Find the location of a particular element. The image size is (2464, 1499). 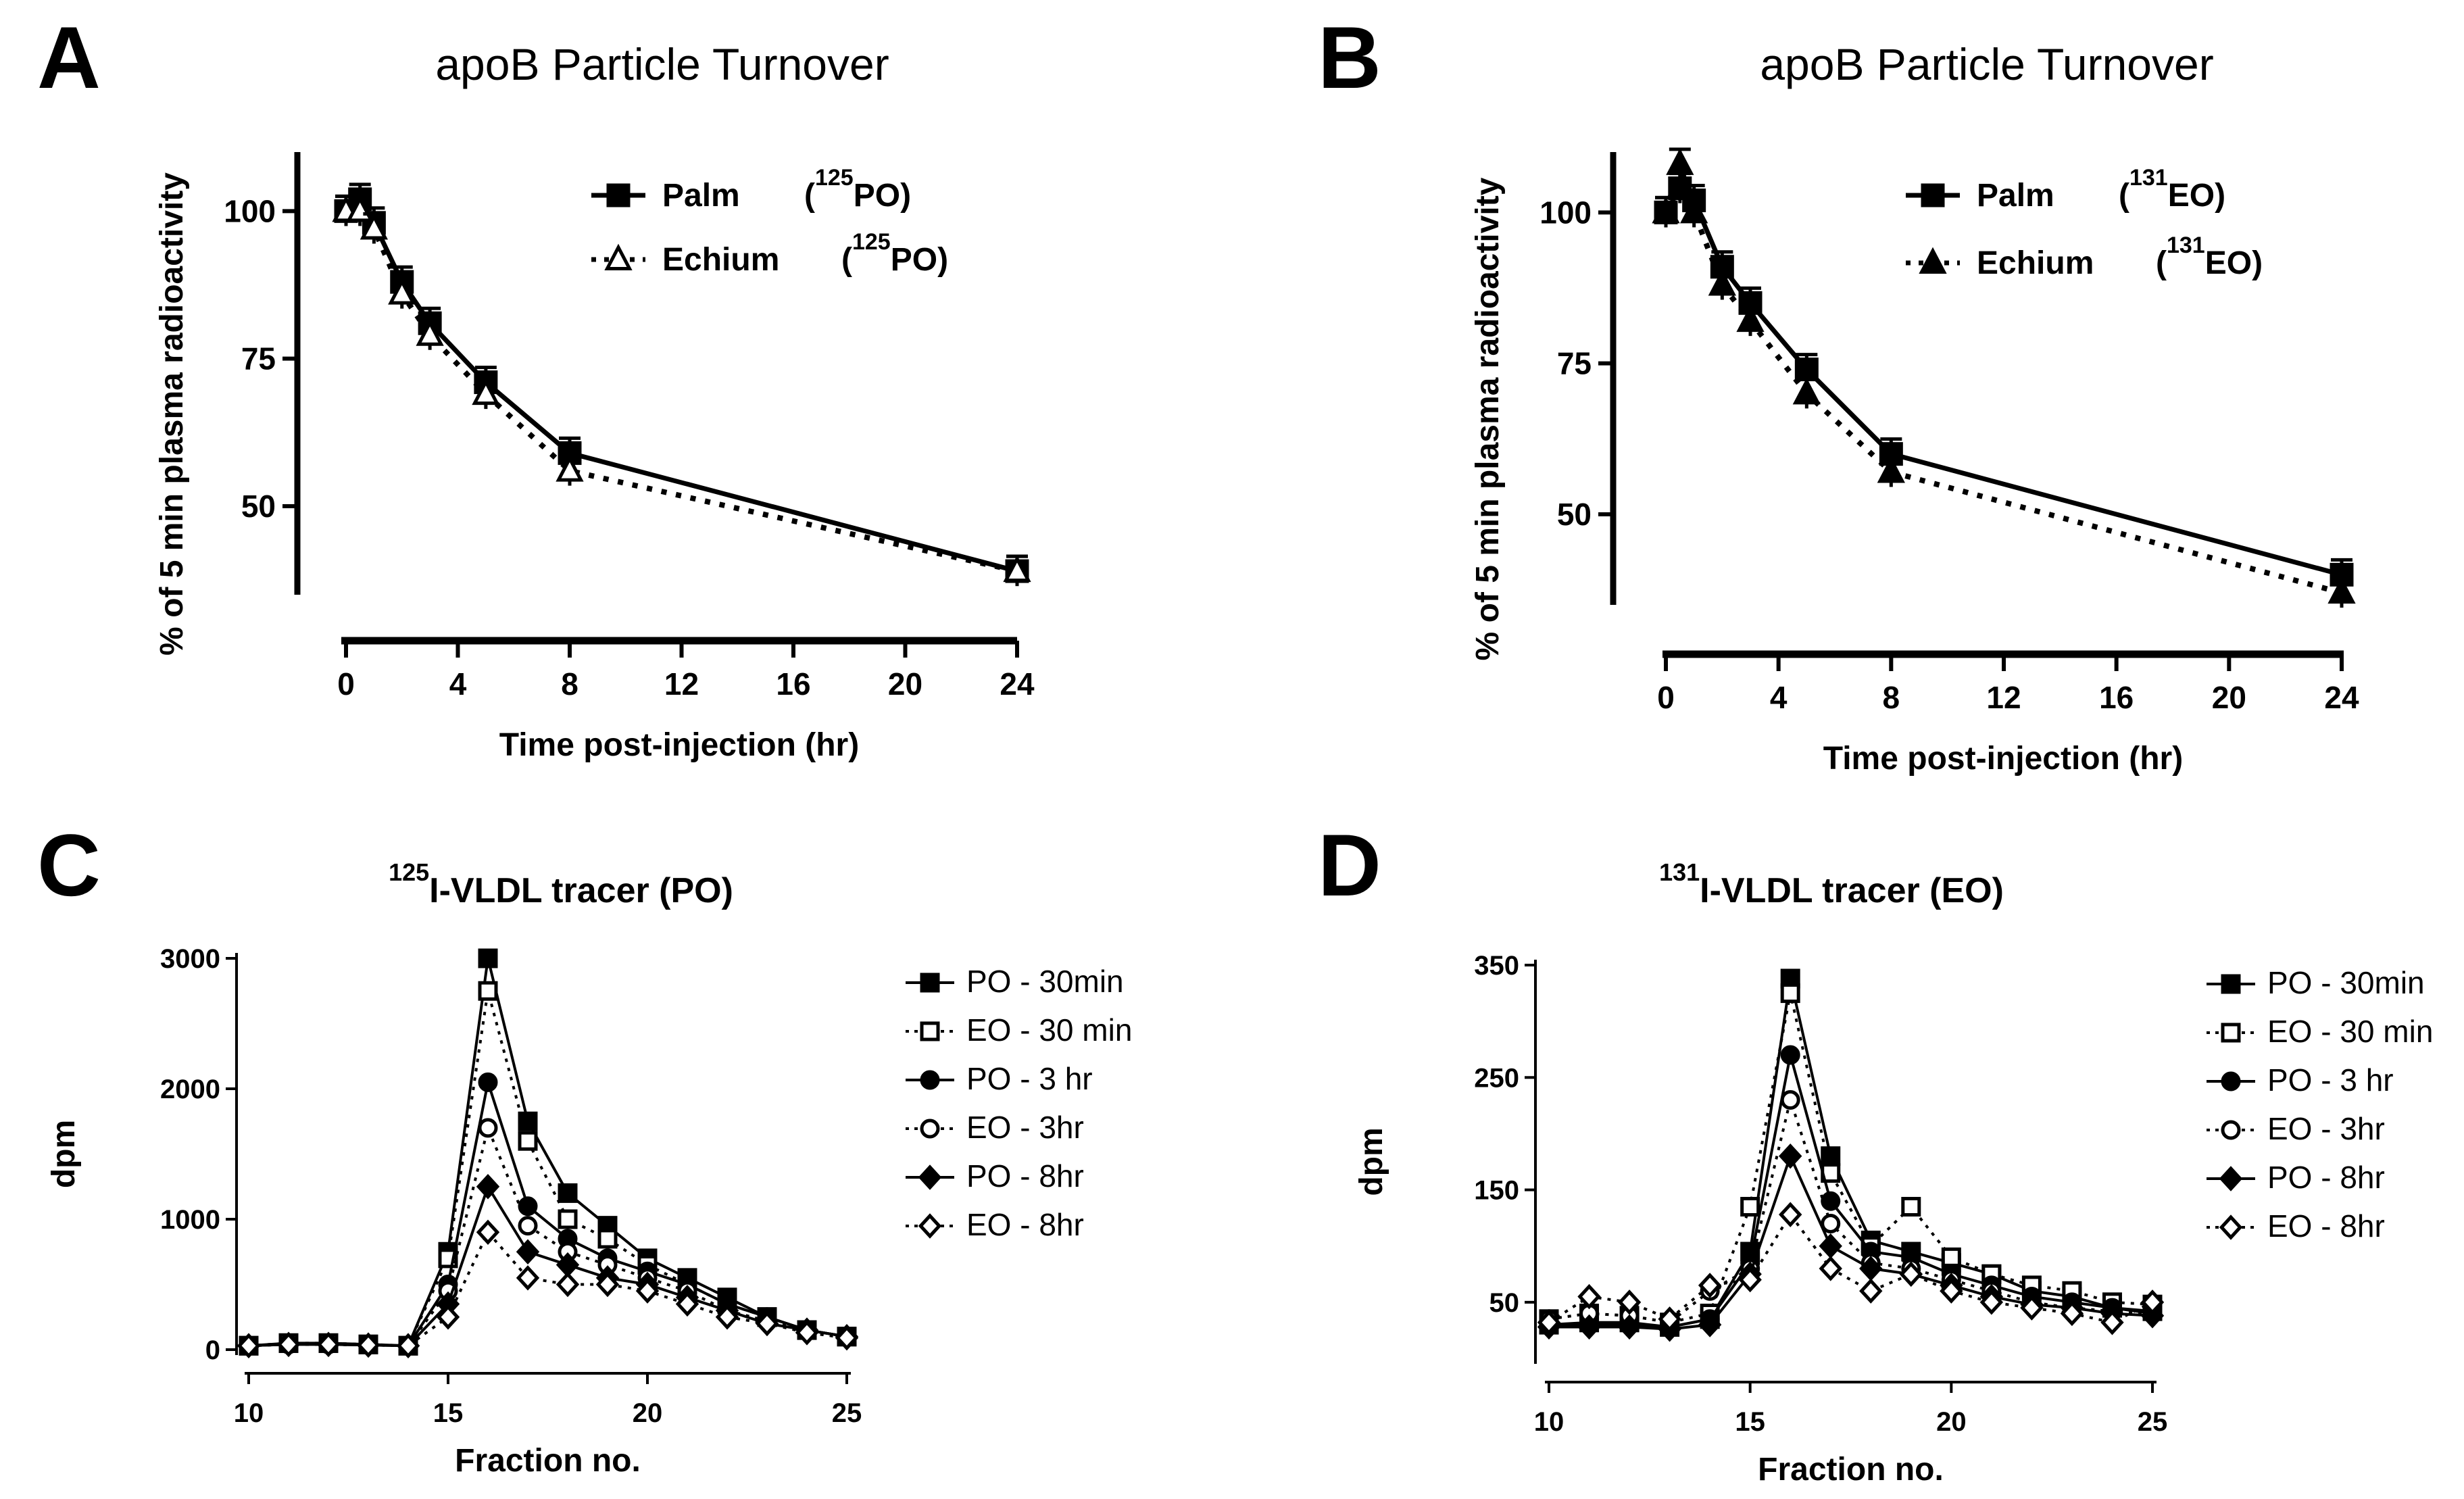

series-palm is located at coordinates (2004, 381).